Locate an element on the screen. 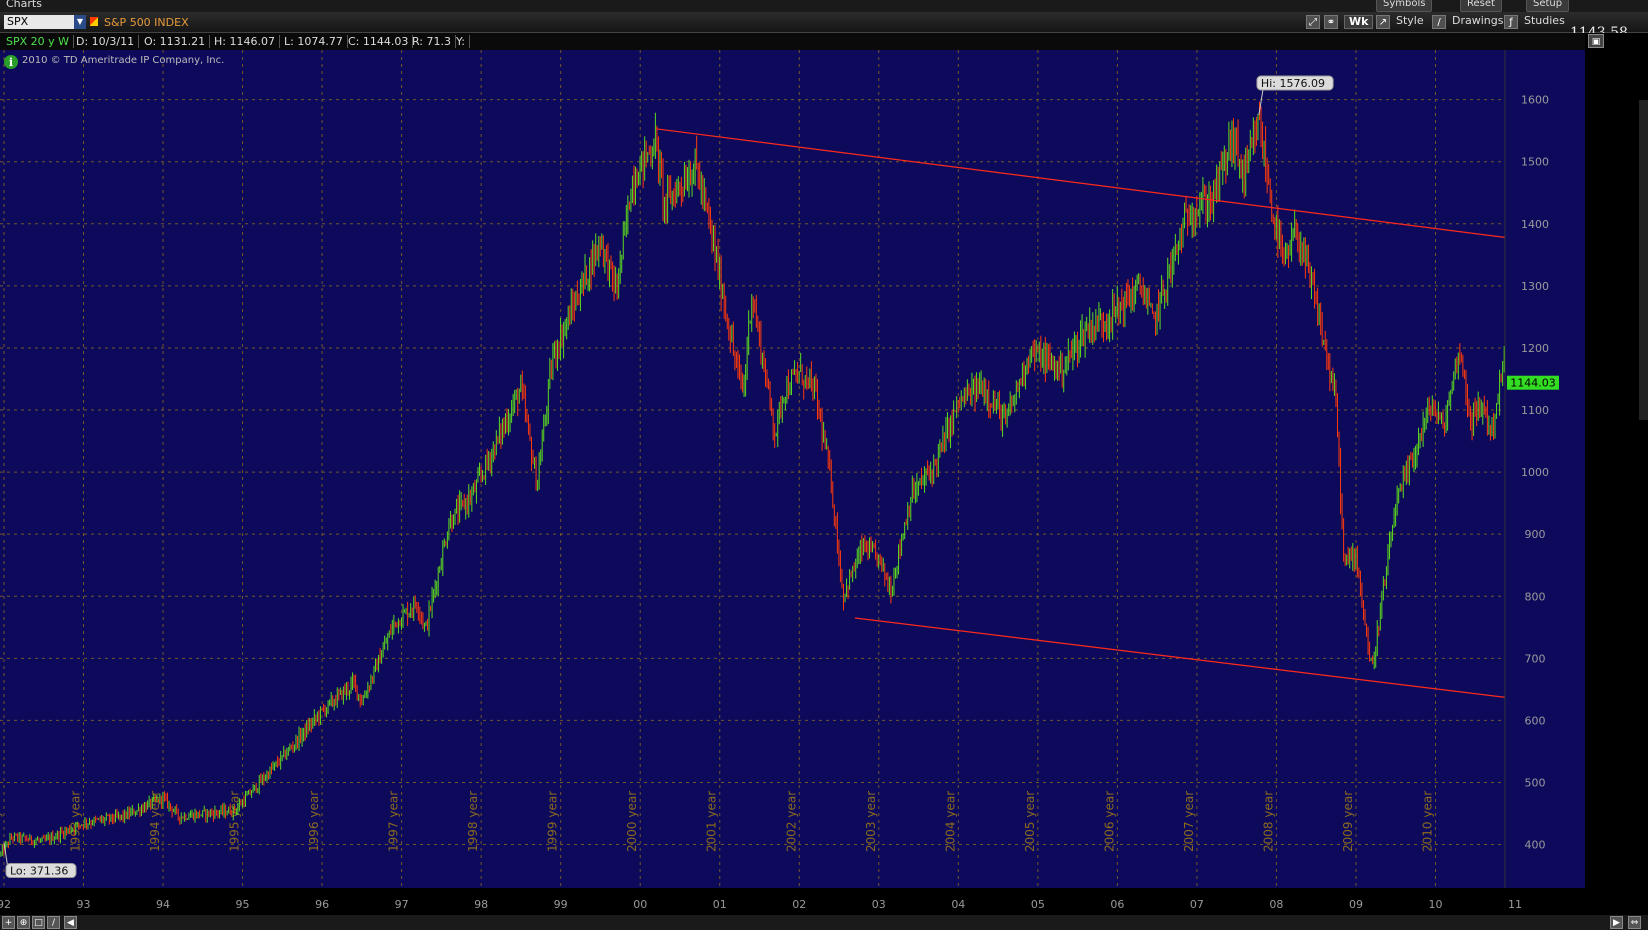  study-label: SPX 20 y W is located at coordinates (38, 41).